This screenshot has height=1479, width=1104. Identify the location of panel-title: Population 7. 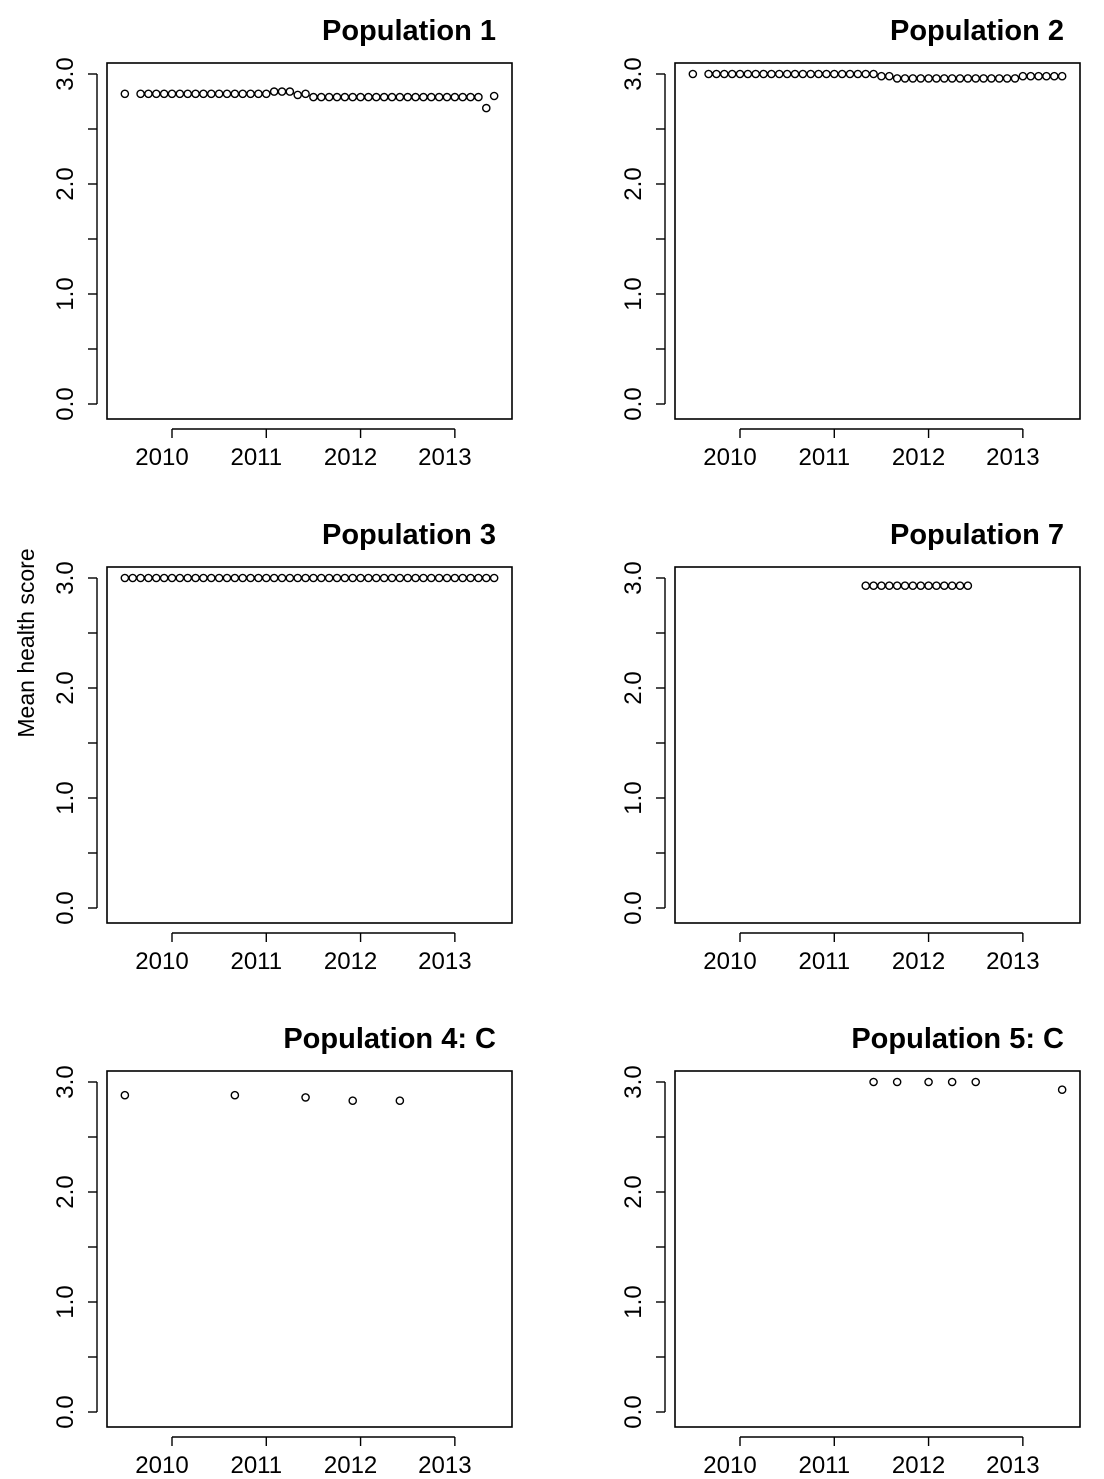
(977, 535).